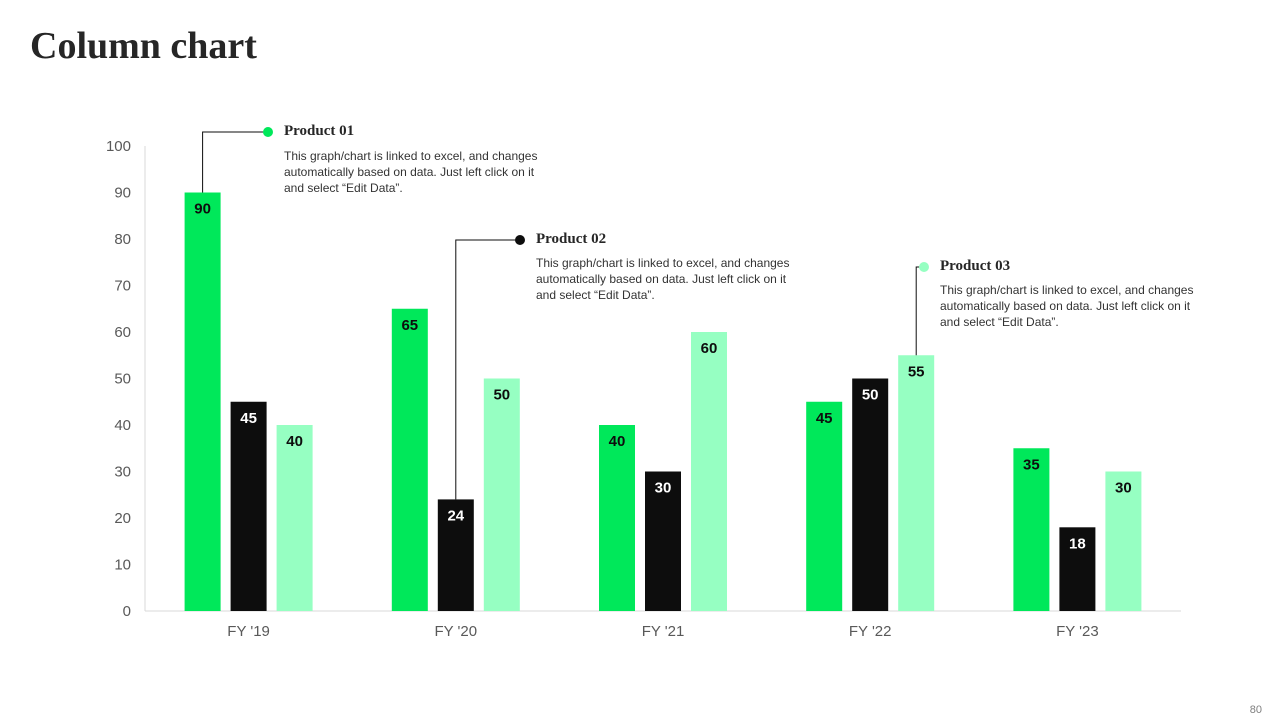  What do you see at coordinates (122, 379) in the screenshot?
I see `y-tick-label: 50` at bounding box center [122, 379].